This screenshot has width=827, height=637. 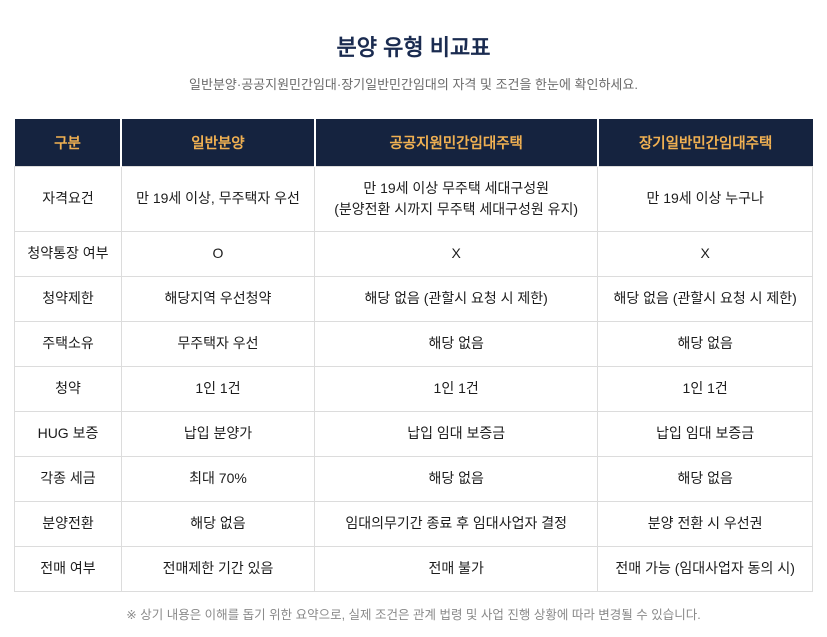 What do you see at coordinates (68, 143) in the screenshot?
I see `column-header-0: 구분` at bounding box center [68, 143].